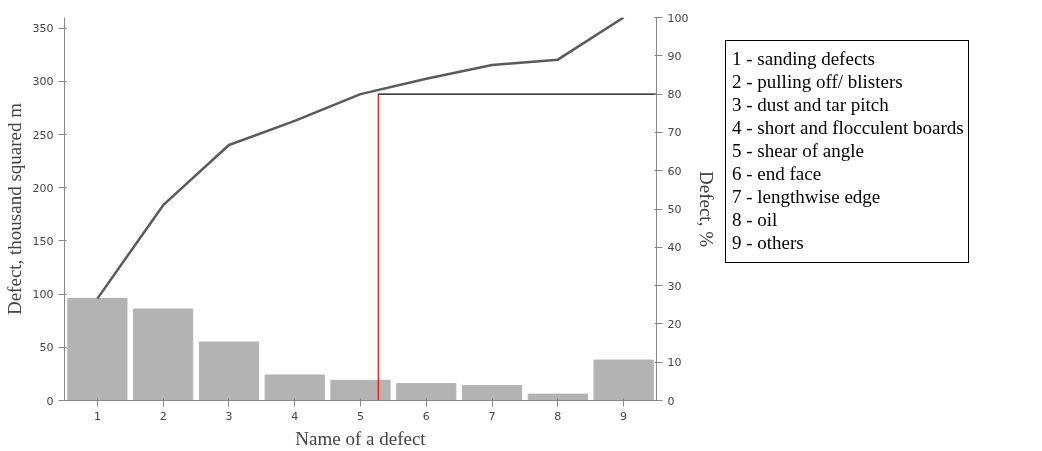 This screenshot has height=451, width=1042. Describe the element at coordinates (43, 82) in the screenshot. I see `y-tick-label: 300` at that location.